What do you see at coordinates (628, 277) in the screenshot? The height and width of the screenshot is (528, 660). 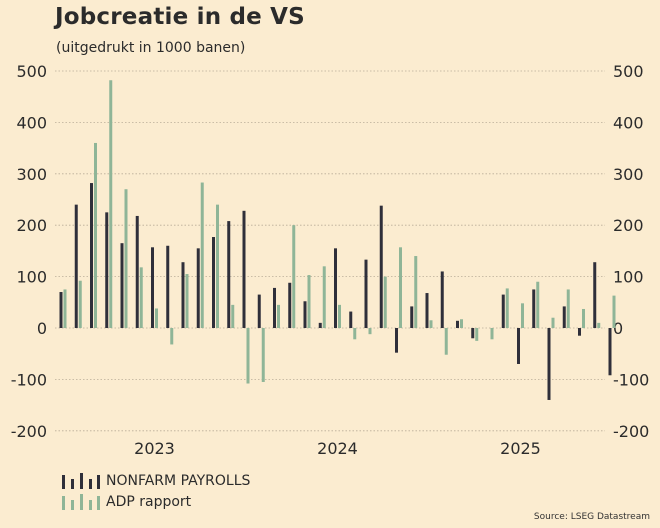 I see `y-tick-label-right: 100` at bounding box center [628, 277].